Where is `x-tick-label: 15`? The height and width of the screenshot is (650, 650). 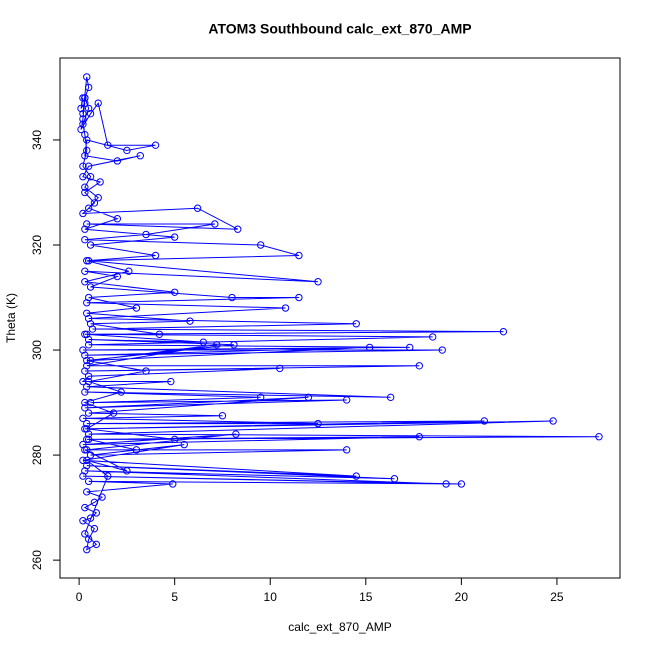 x-tick-label: 15 is located at coordinates (366, 597).